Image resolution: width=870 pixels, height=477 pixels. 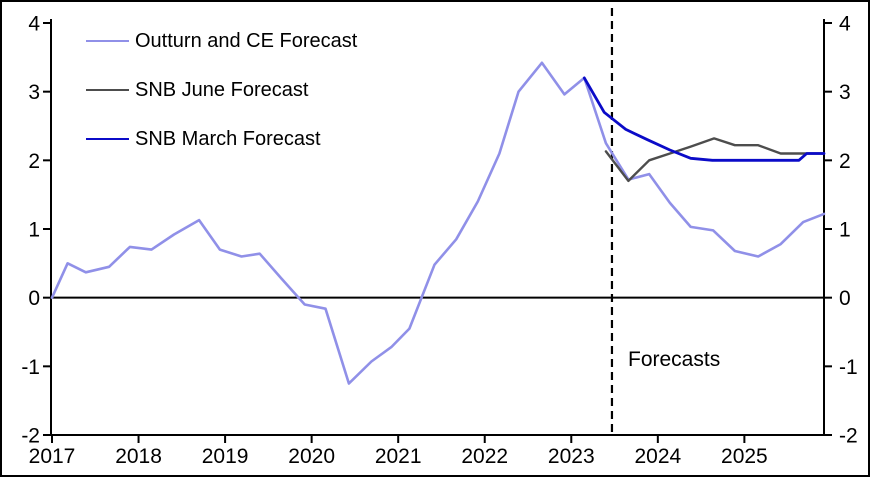 What do you see at coordinates (34, 298) in the screenshot?
I see `y-tick-label-left: 0` at bounding box center [34, 298].